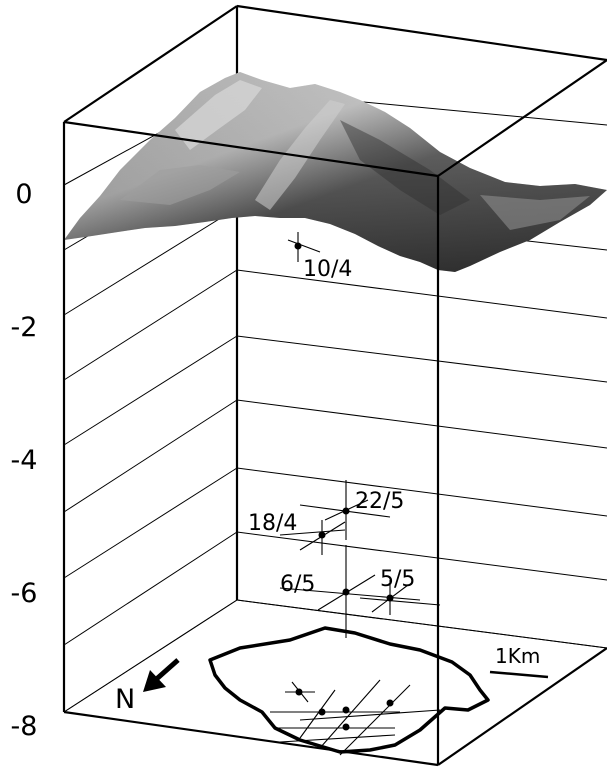 This screenshot has width=607, height=767. I want to click on bottom-left-edge, so click(150, 656).